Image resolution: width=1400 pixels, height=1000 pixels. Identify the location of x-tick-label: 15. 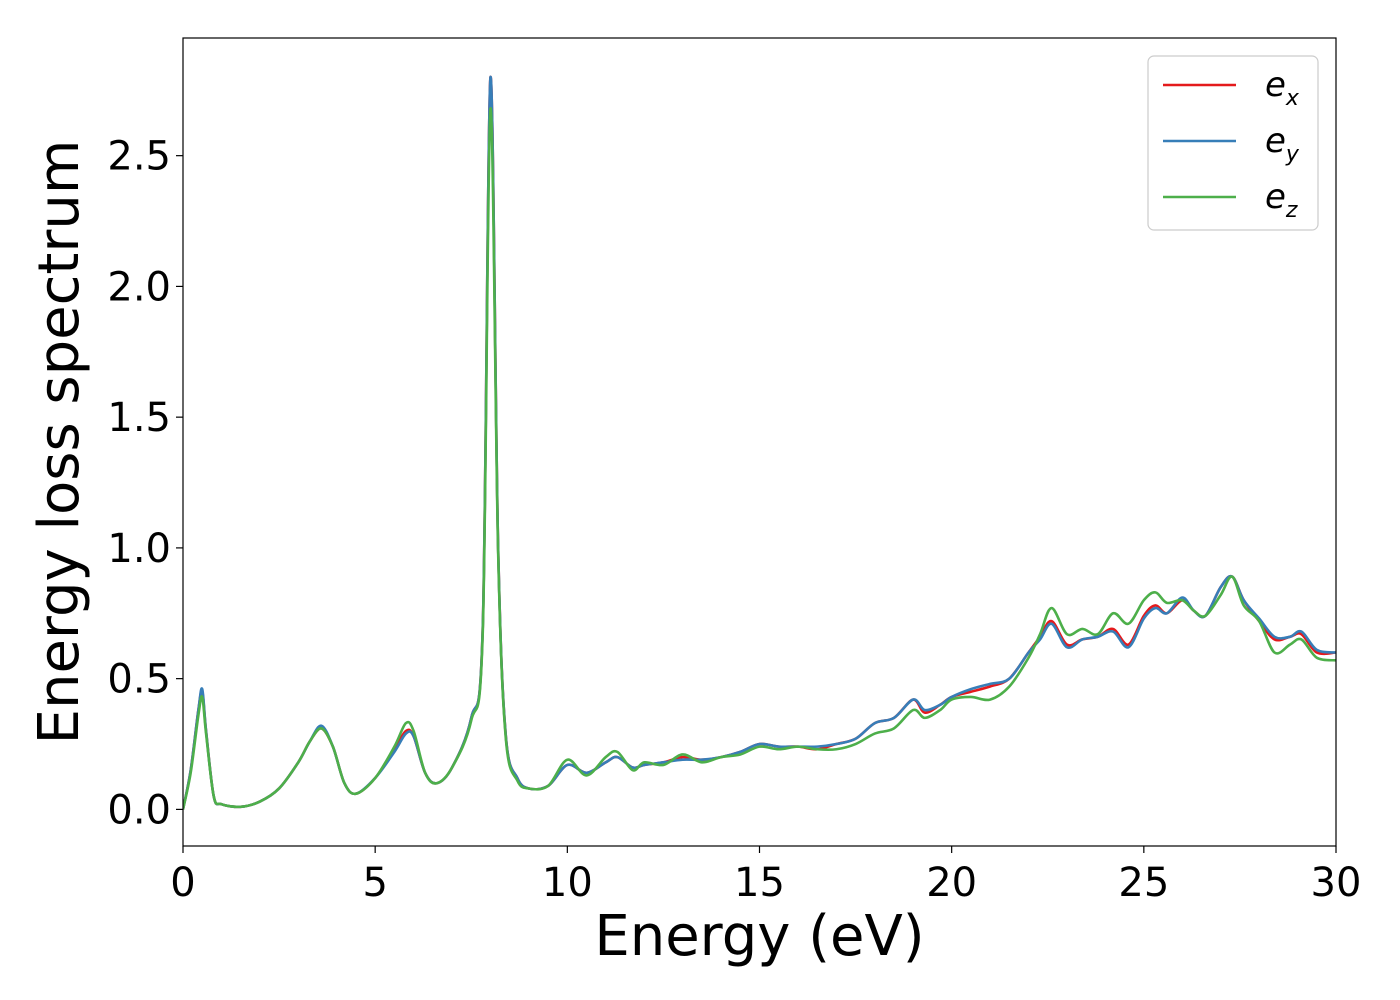
(759, 883).